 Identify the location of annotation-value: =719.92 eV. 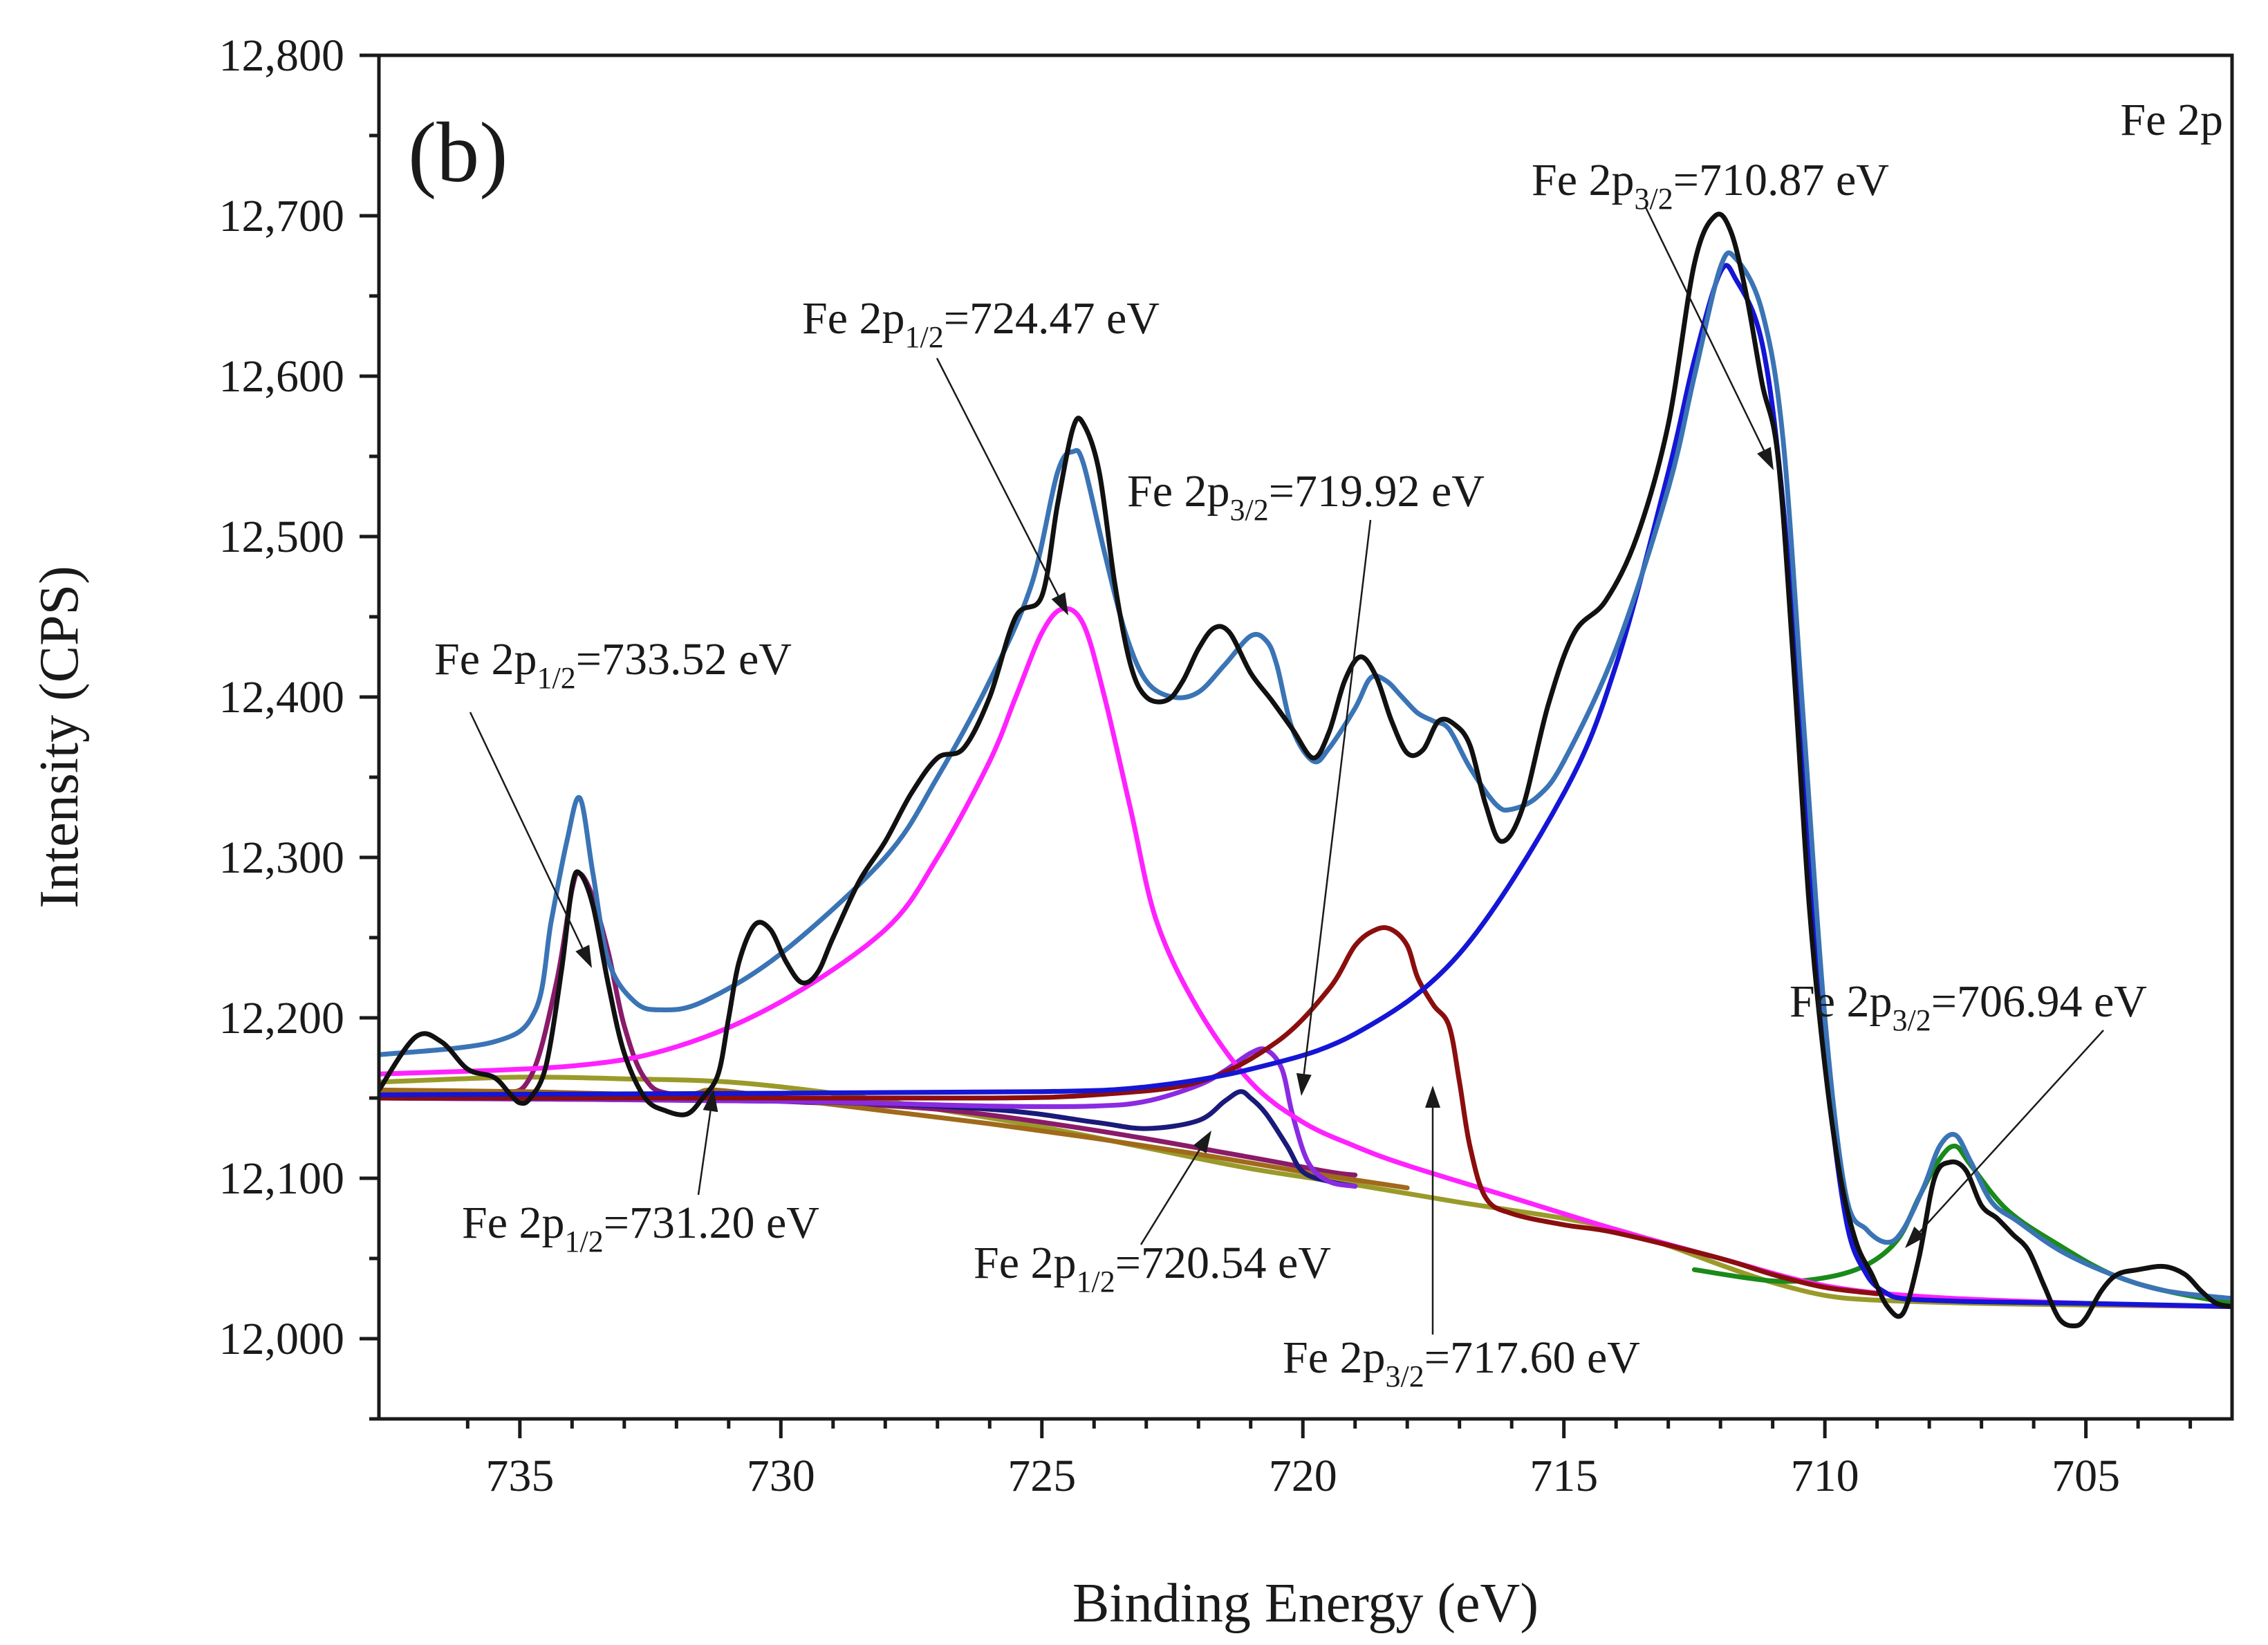
(1377, 491).